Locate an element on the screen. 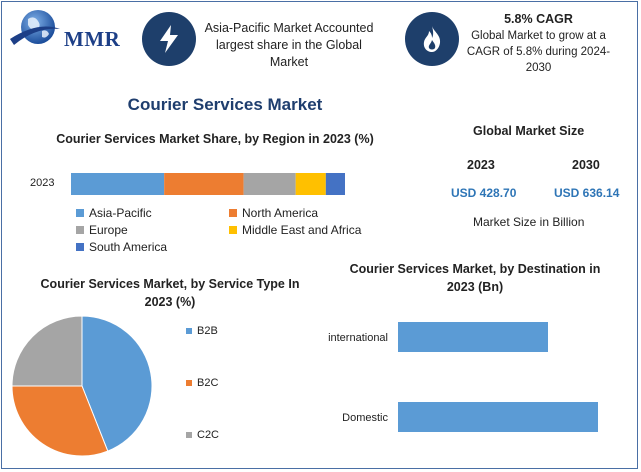  legend-label: B2B is located at coordinates (207, 331).